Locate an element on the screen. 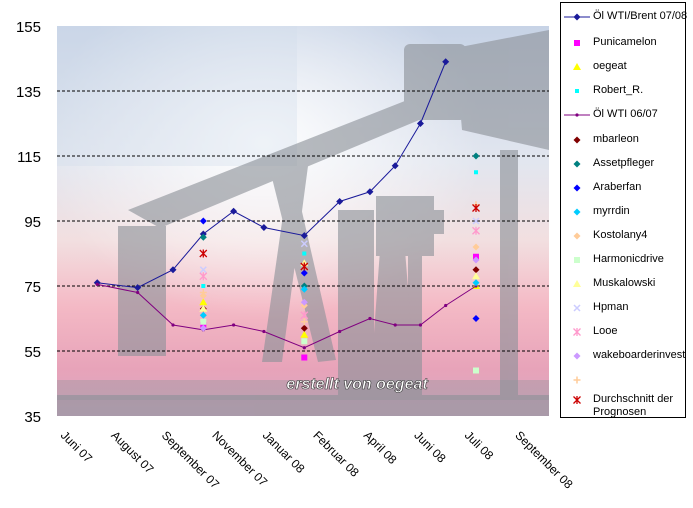 This screenshot has height=508, width=693. legend-label: Öl WTI/Brent 07/08 is located at coordinates (640, 16).